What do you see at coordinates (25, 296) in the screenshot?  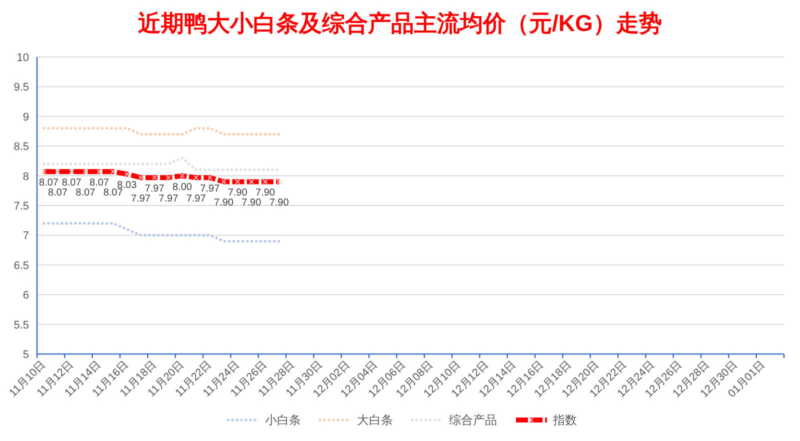 I see `y-tick-label: 6` at bounding box center [25, 296].